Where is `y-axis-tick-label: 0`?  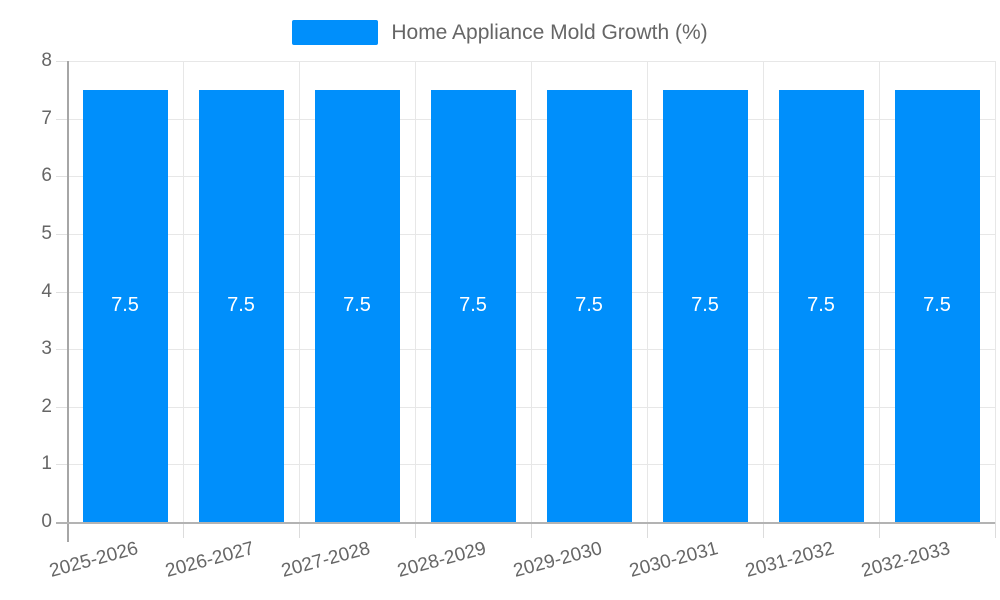 y-axis-tick-label: 0 is located at coordinates (46, 521).